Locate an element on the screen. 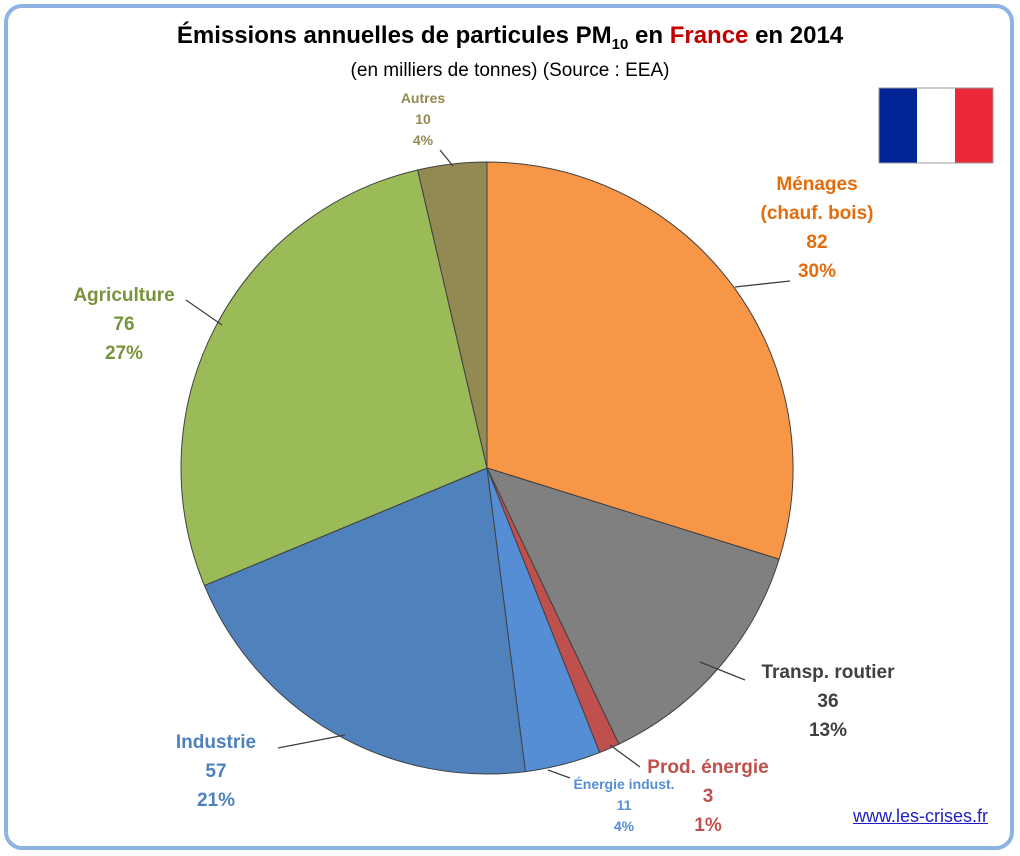  percent-label: 13% is located at coordinates (828, 730).